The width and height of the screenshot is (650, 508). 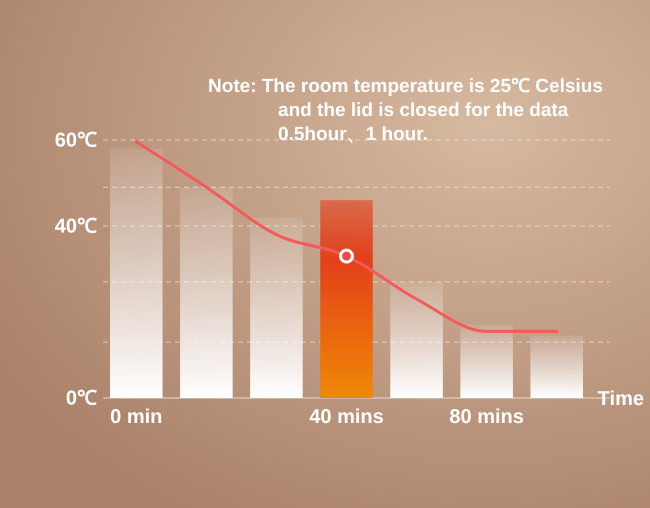 I want to click on y-tick-label: 0℃, so click(x=81, y=398).